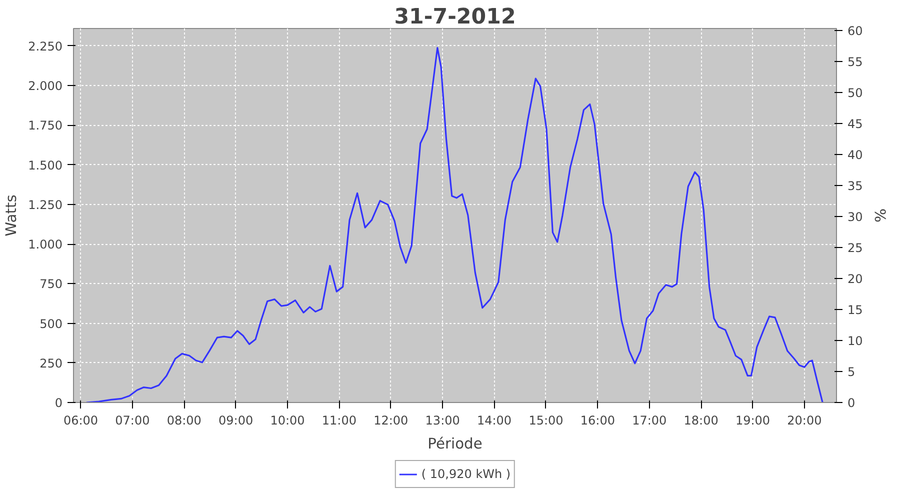  Describe the element at coordinates (855, 123) in the screenshot. I see `y2-tick-label: 45` at that location.